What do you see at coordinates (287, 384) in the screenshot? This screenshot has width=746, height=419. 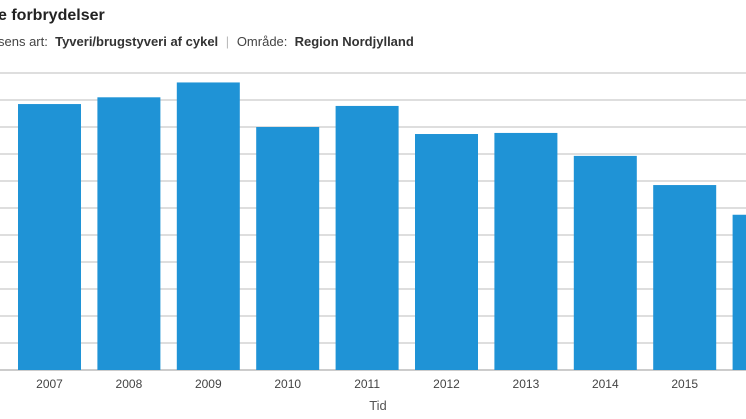 I see `x-tick-label: 2010` at bounding box center [287, 384].